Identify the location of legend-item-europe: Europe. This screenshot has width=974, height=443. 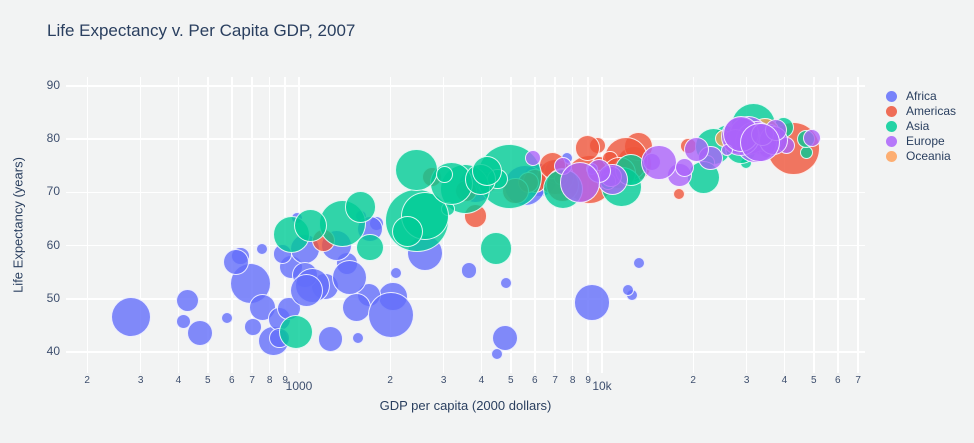
(921, 141).